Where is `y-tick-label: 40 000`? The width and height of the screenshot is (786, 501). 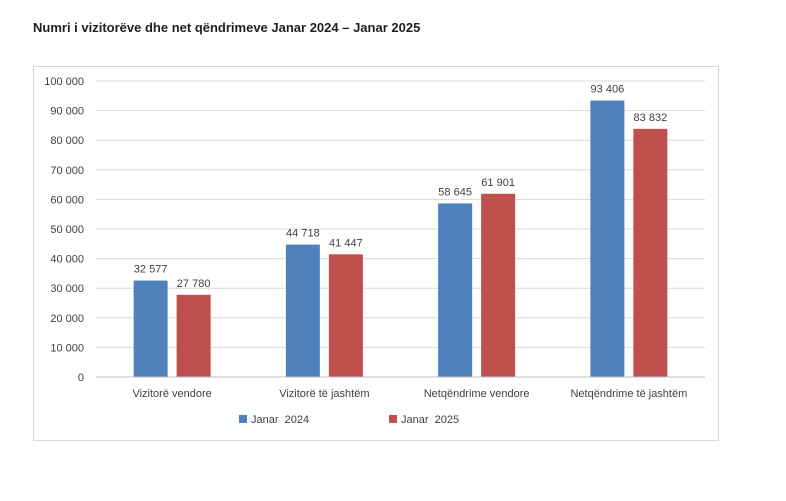 y-tick-label: 40 000 is located at coordinates (67, 260).